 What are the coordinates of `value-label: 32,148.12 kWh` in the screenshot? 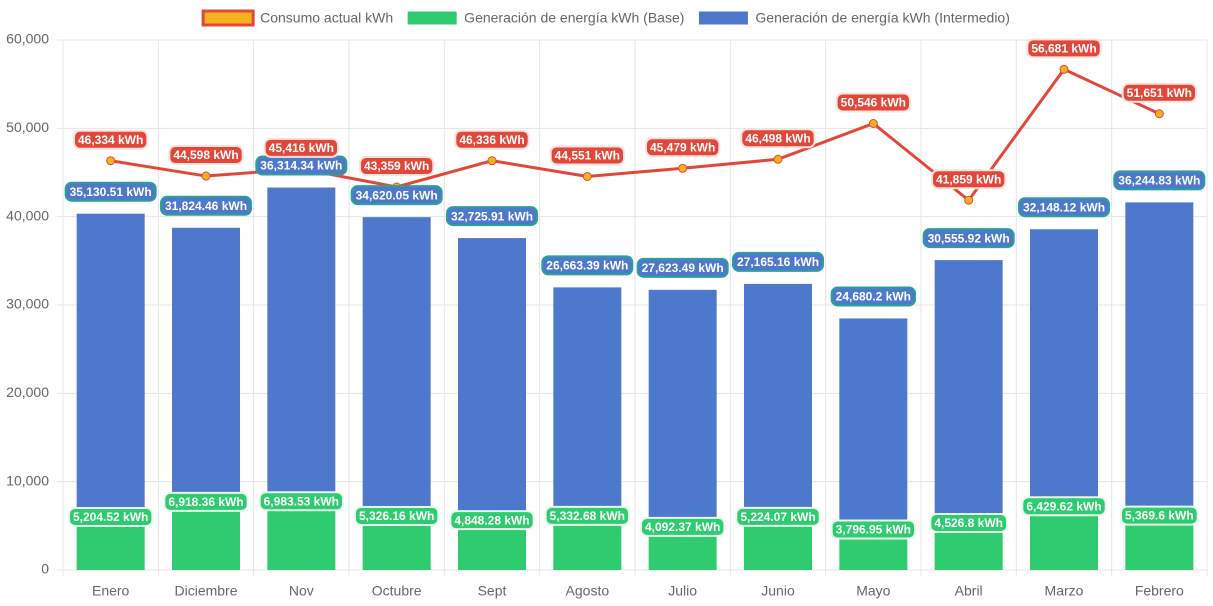 It's located at (1064, 207).